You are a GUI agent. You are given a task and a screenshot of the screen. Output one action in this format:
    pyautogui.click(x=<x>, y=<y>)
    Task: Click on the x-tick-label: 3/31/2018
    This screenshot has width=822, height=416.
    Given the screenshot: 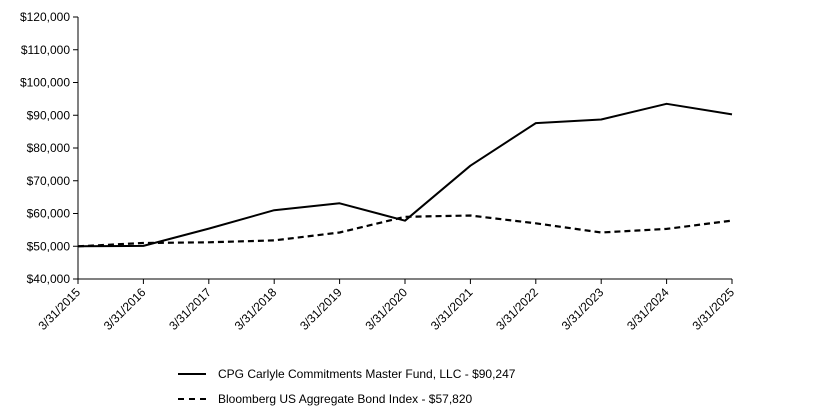 What is the action you would take?
    pyautogui.click(x=256, y=309)
    